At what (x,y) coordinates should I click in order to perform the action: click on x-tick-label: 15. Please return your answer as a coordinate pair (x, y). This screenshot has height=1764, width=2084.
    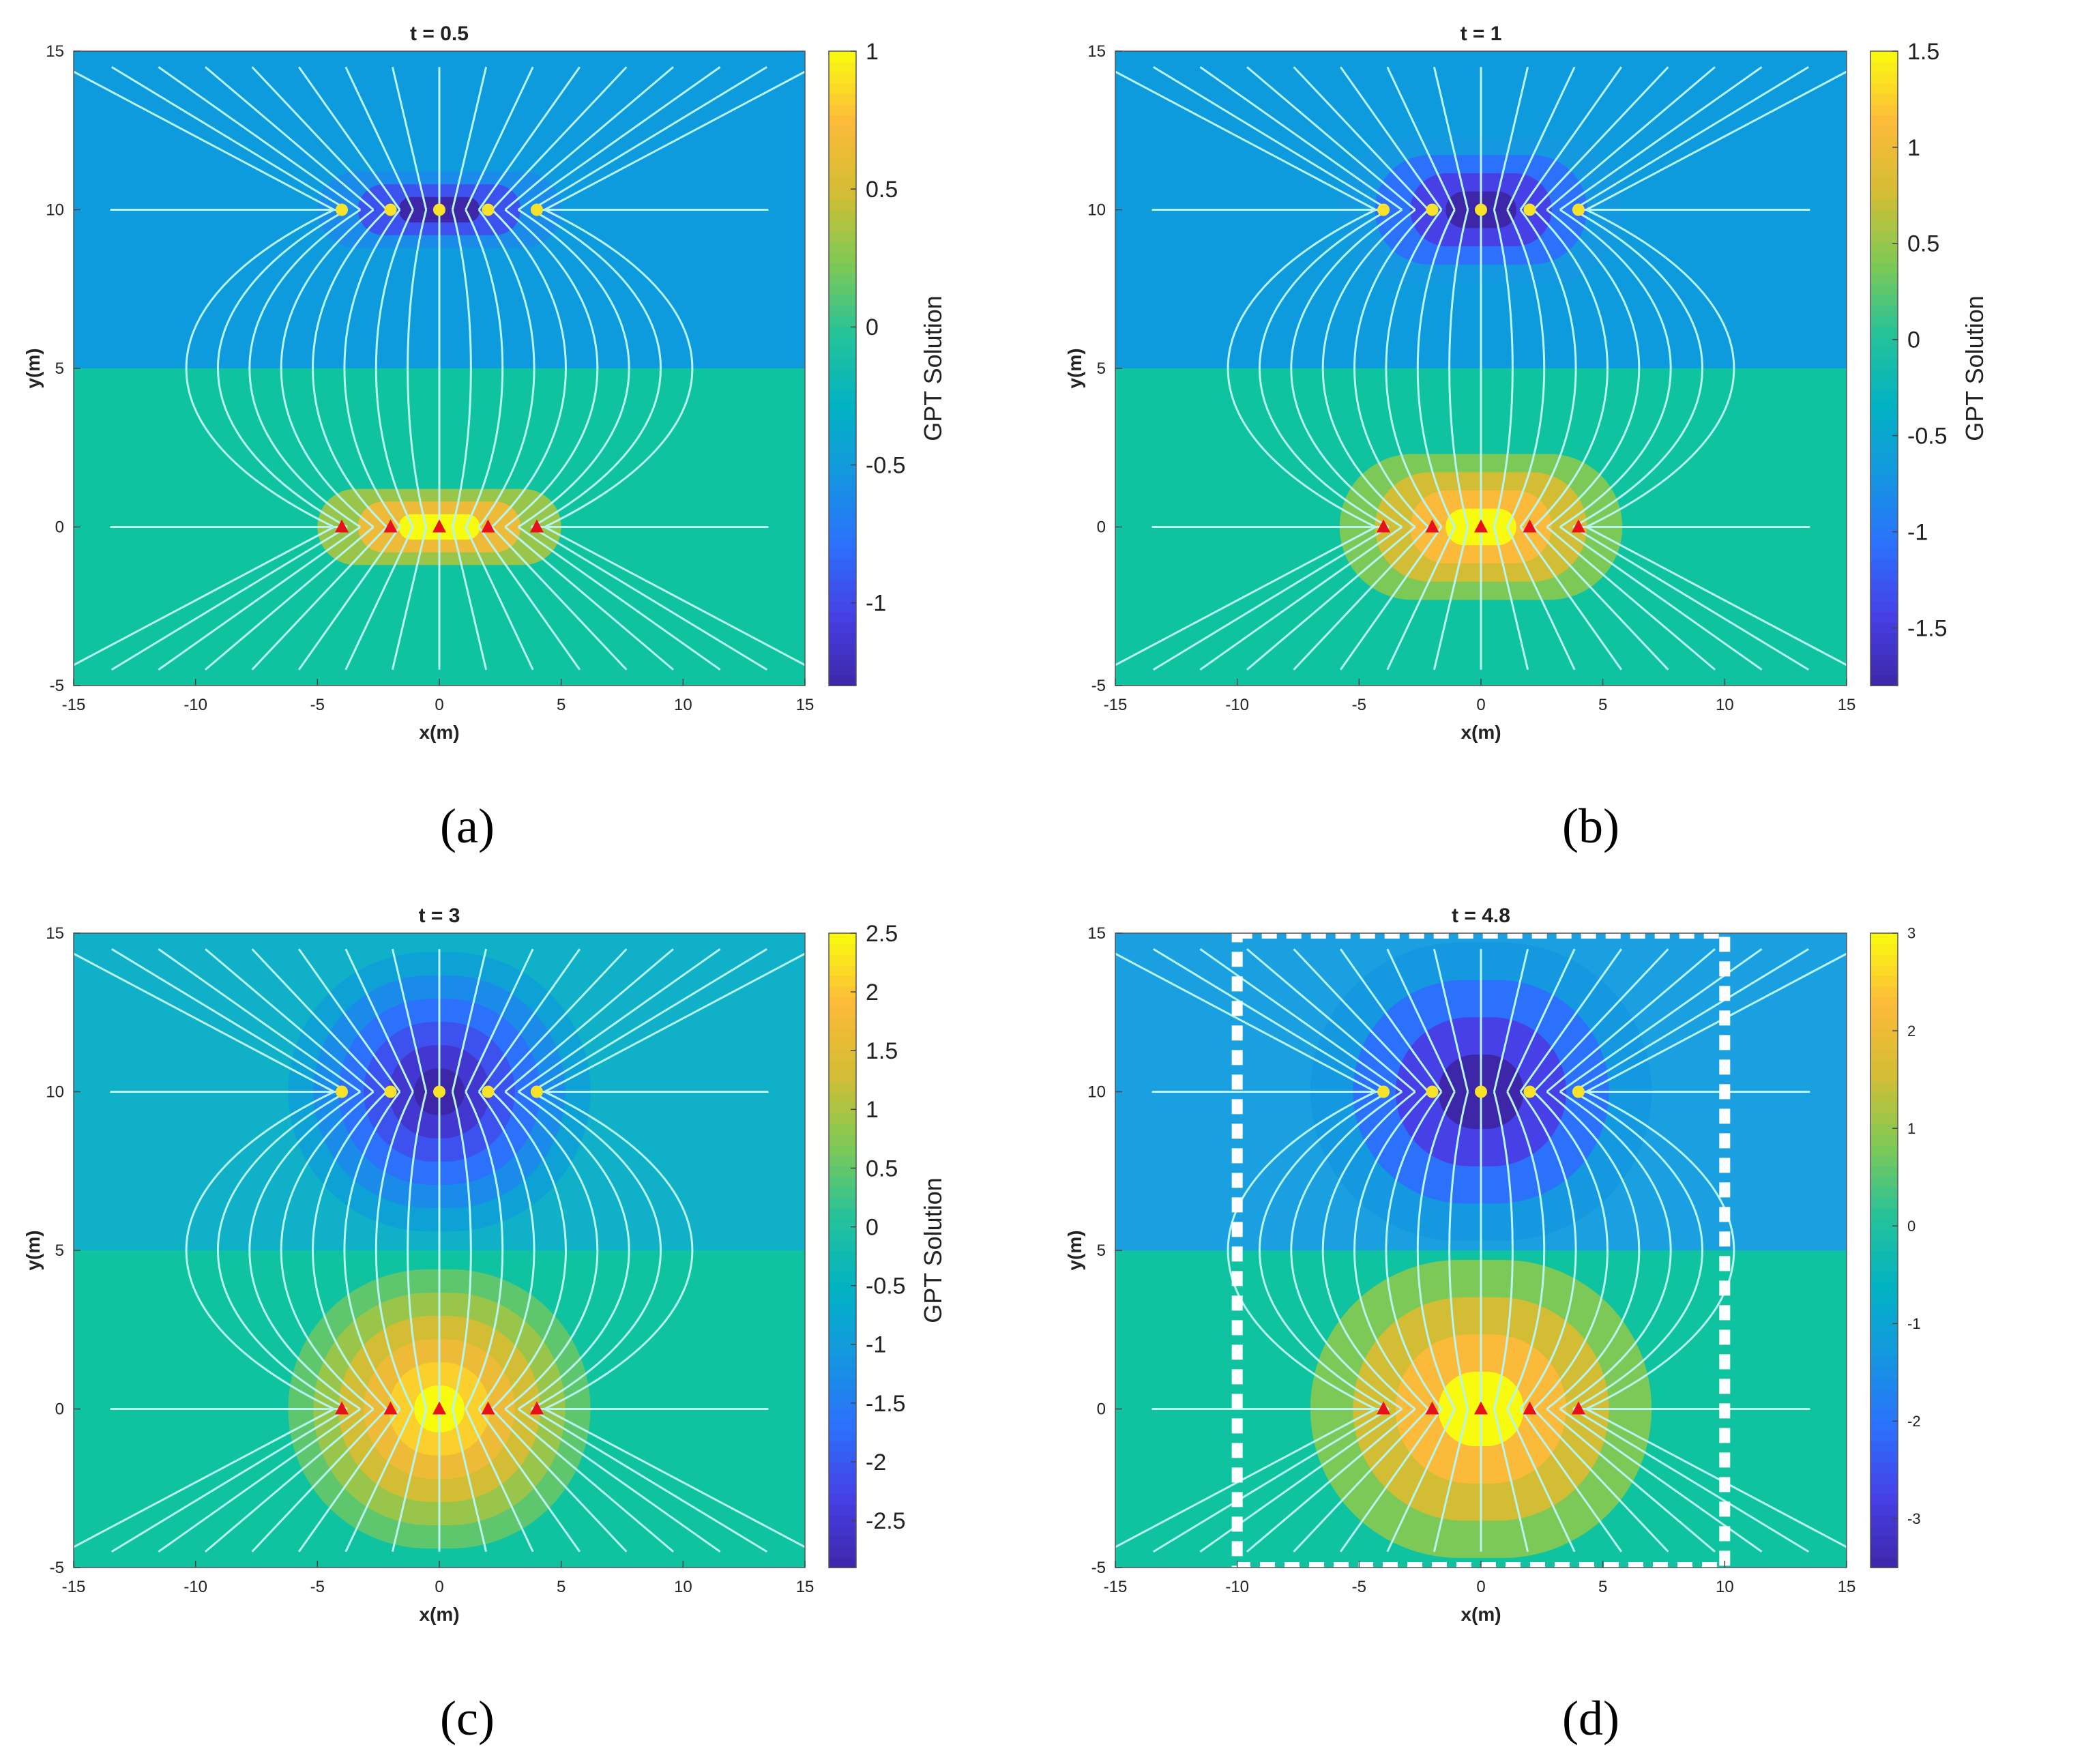
    Looking at the image, I should click on (805, 705).